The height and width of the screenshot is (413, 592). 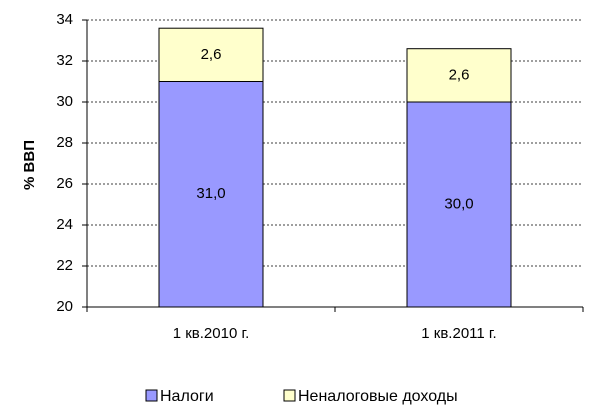 I want to click on legend-label: Неналоговые доходы, so click(x=378, y=396).